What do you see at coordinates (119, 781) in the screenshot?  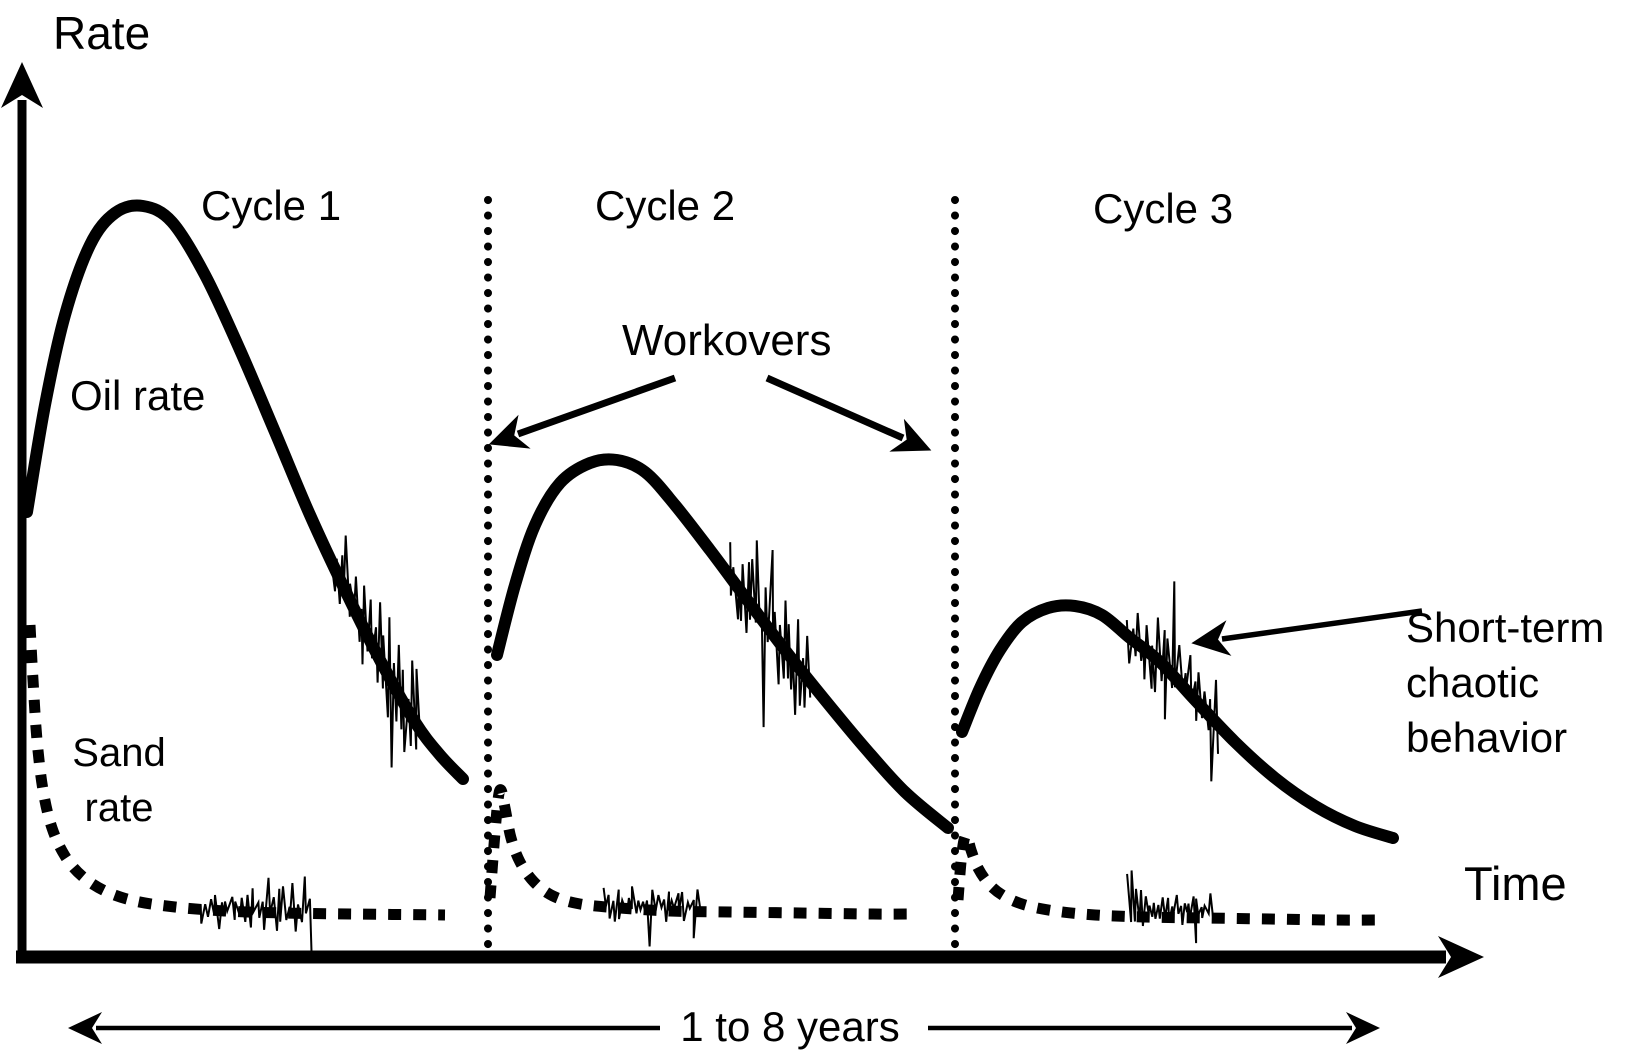 I see `sand-rate-label: Sand rate` at bounding box center [119, 781].